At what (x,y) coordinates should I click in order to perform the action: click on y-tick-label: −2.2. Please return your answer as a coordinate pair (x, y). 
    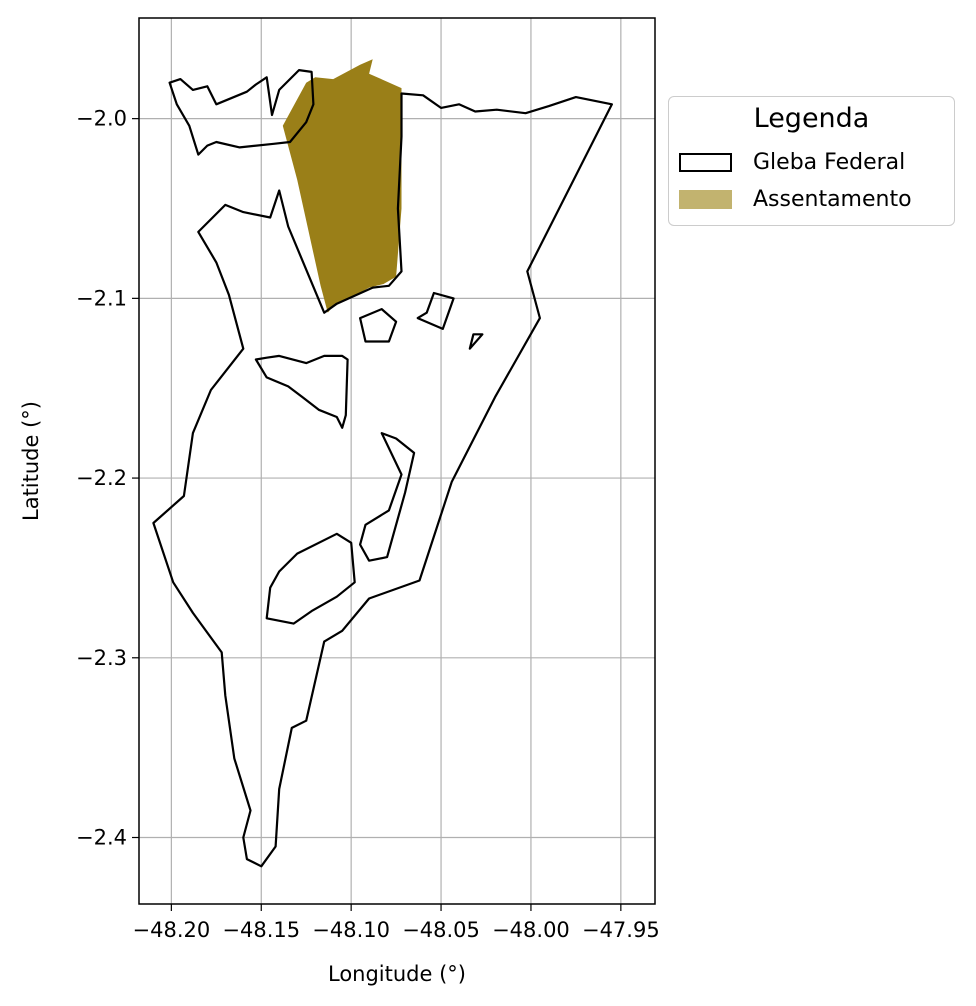
    Looking at the image, I should click on (101, 478).